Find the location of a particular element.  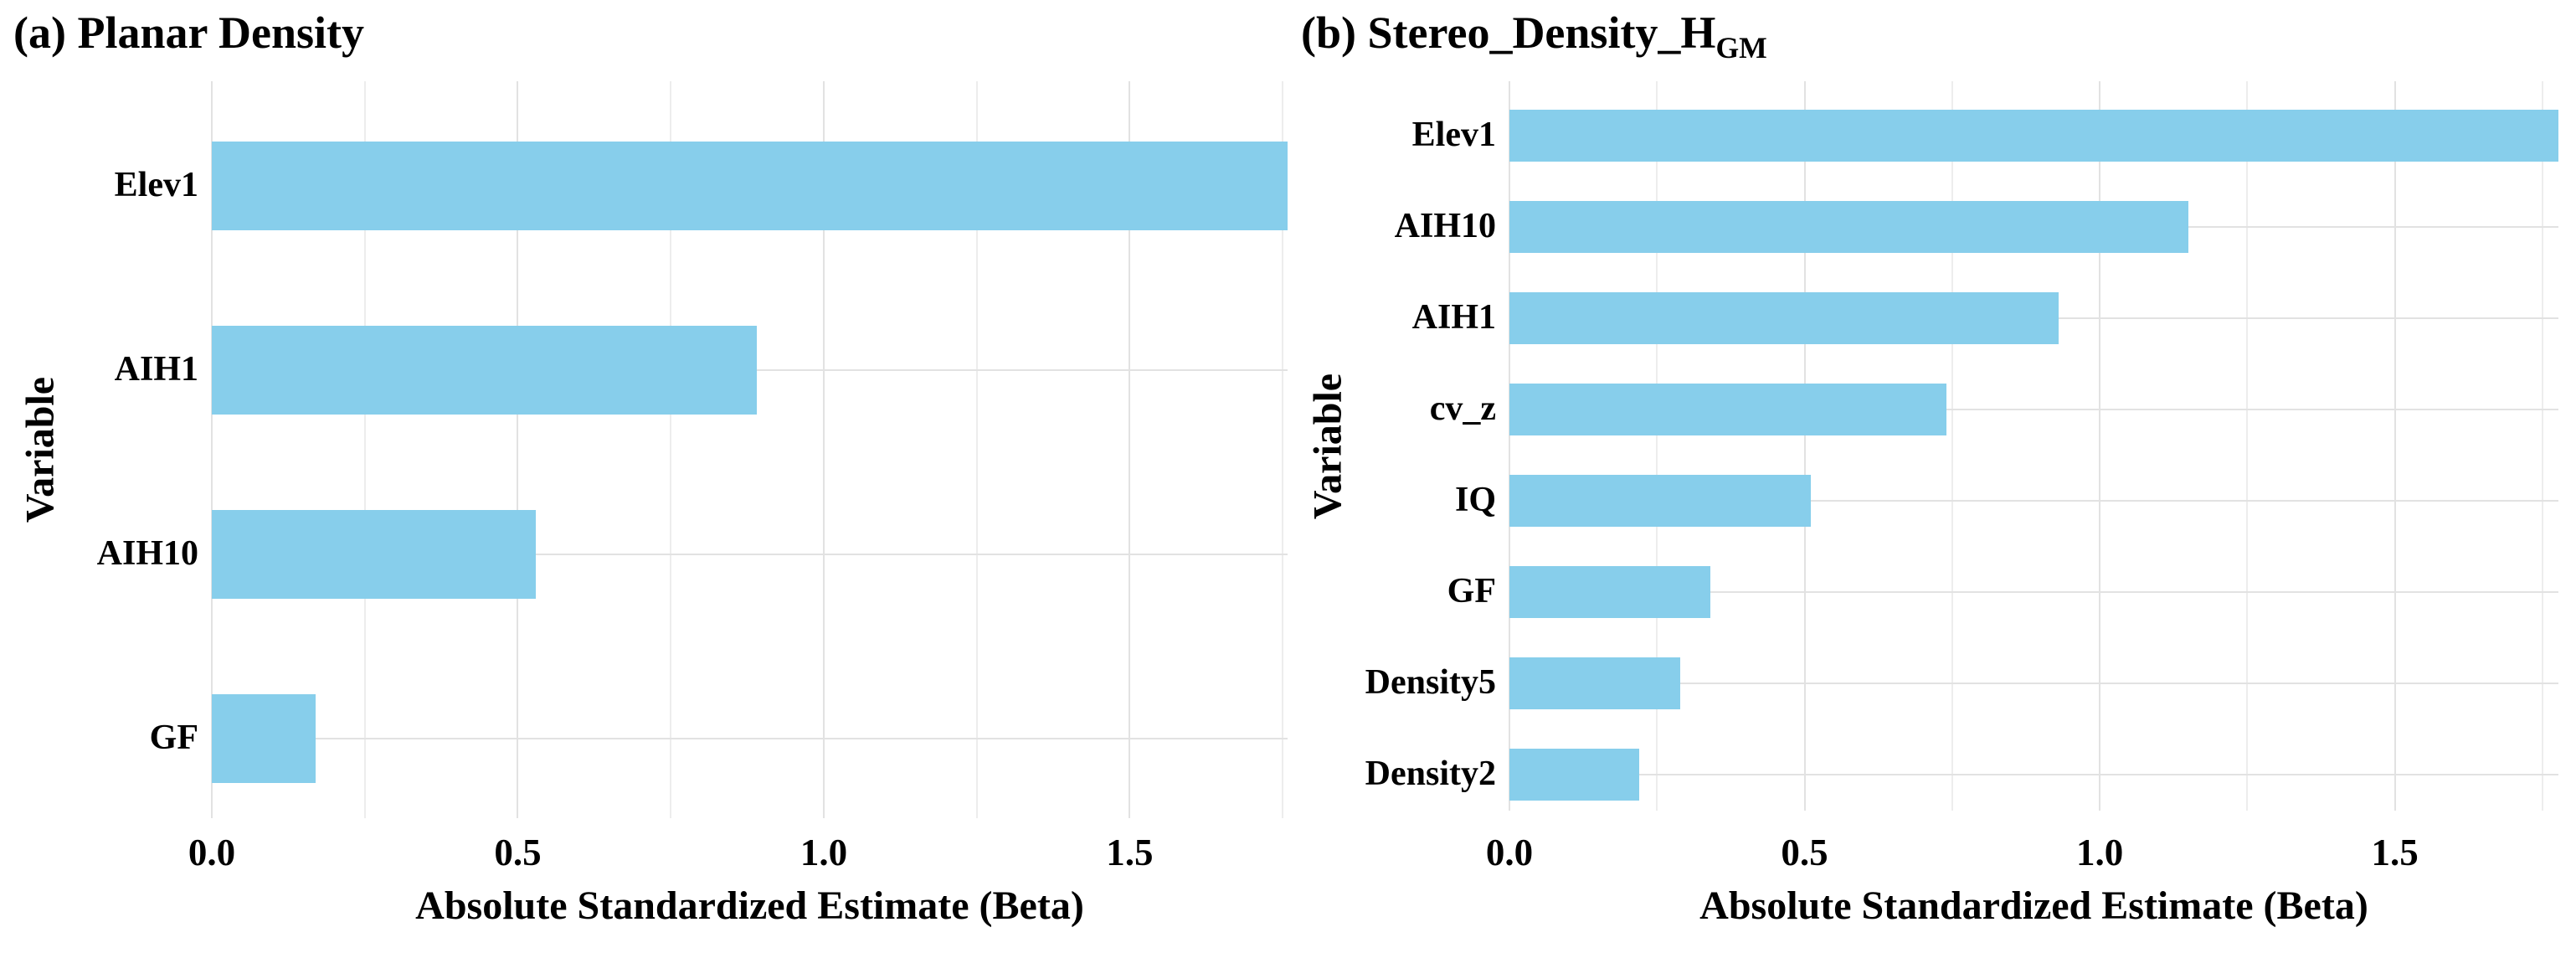

bar-cv_z is located at coordinates (1728, 410).